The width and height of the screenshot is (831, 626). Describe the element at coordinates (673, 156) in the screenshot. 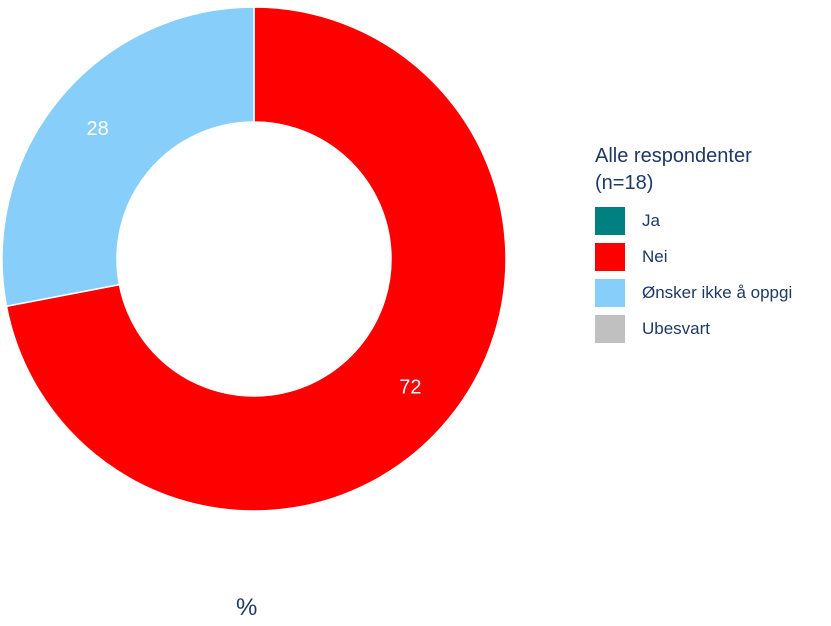

I see `legend-title-line-1: Alle respondenter` at that location.